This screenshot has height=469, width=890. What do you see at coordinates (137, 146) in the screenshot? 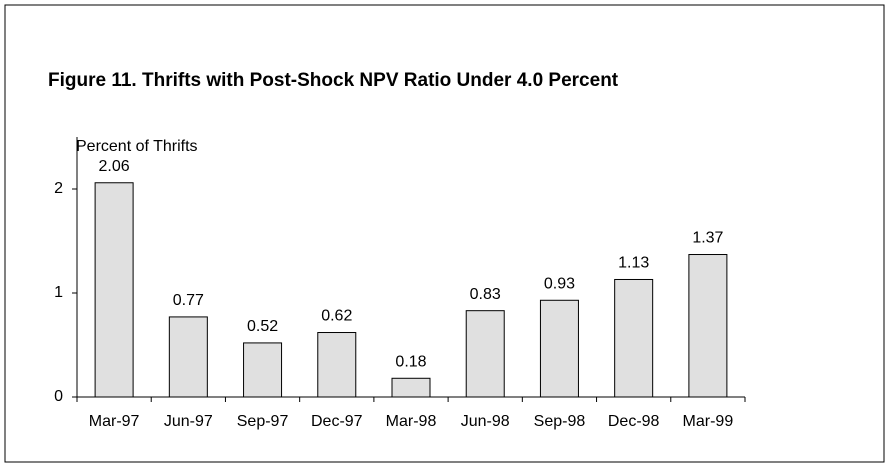
I see `y-axis-label: Percent of Thrifts` at bounding box center [137, 146].